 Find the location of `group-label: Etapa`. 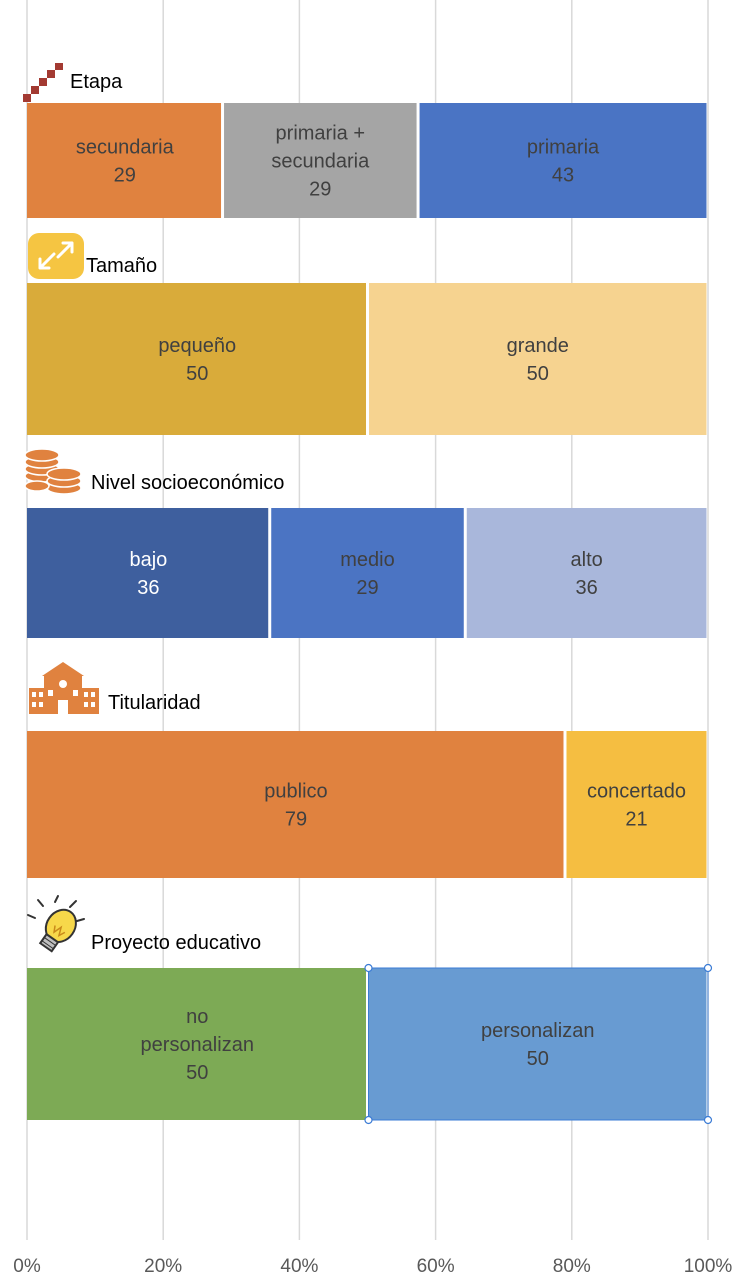

group-label: Etapa is located at coordinates (96, 82).